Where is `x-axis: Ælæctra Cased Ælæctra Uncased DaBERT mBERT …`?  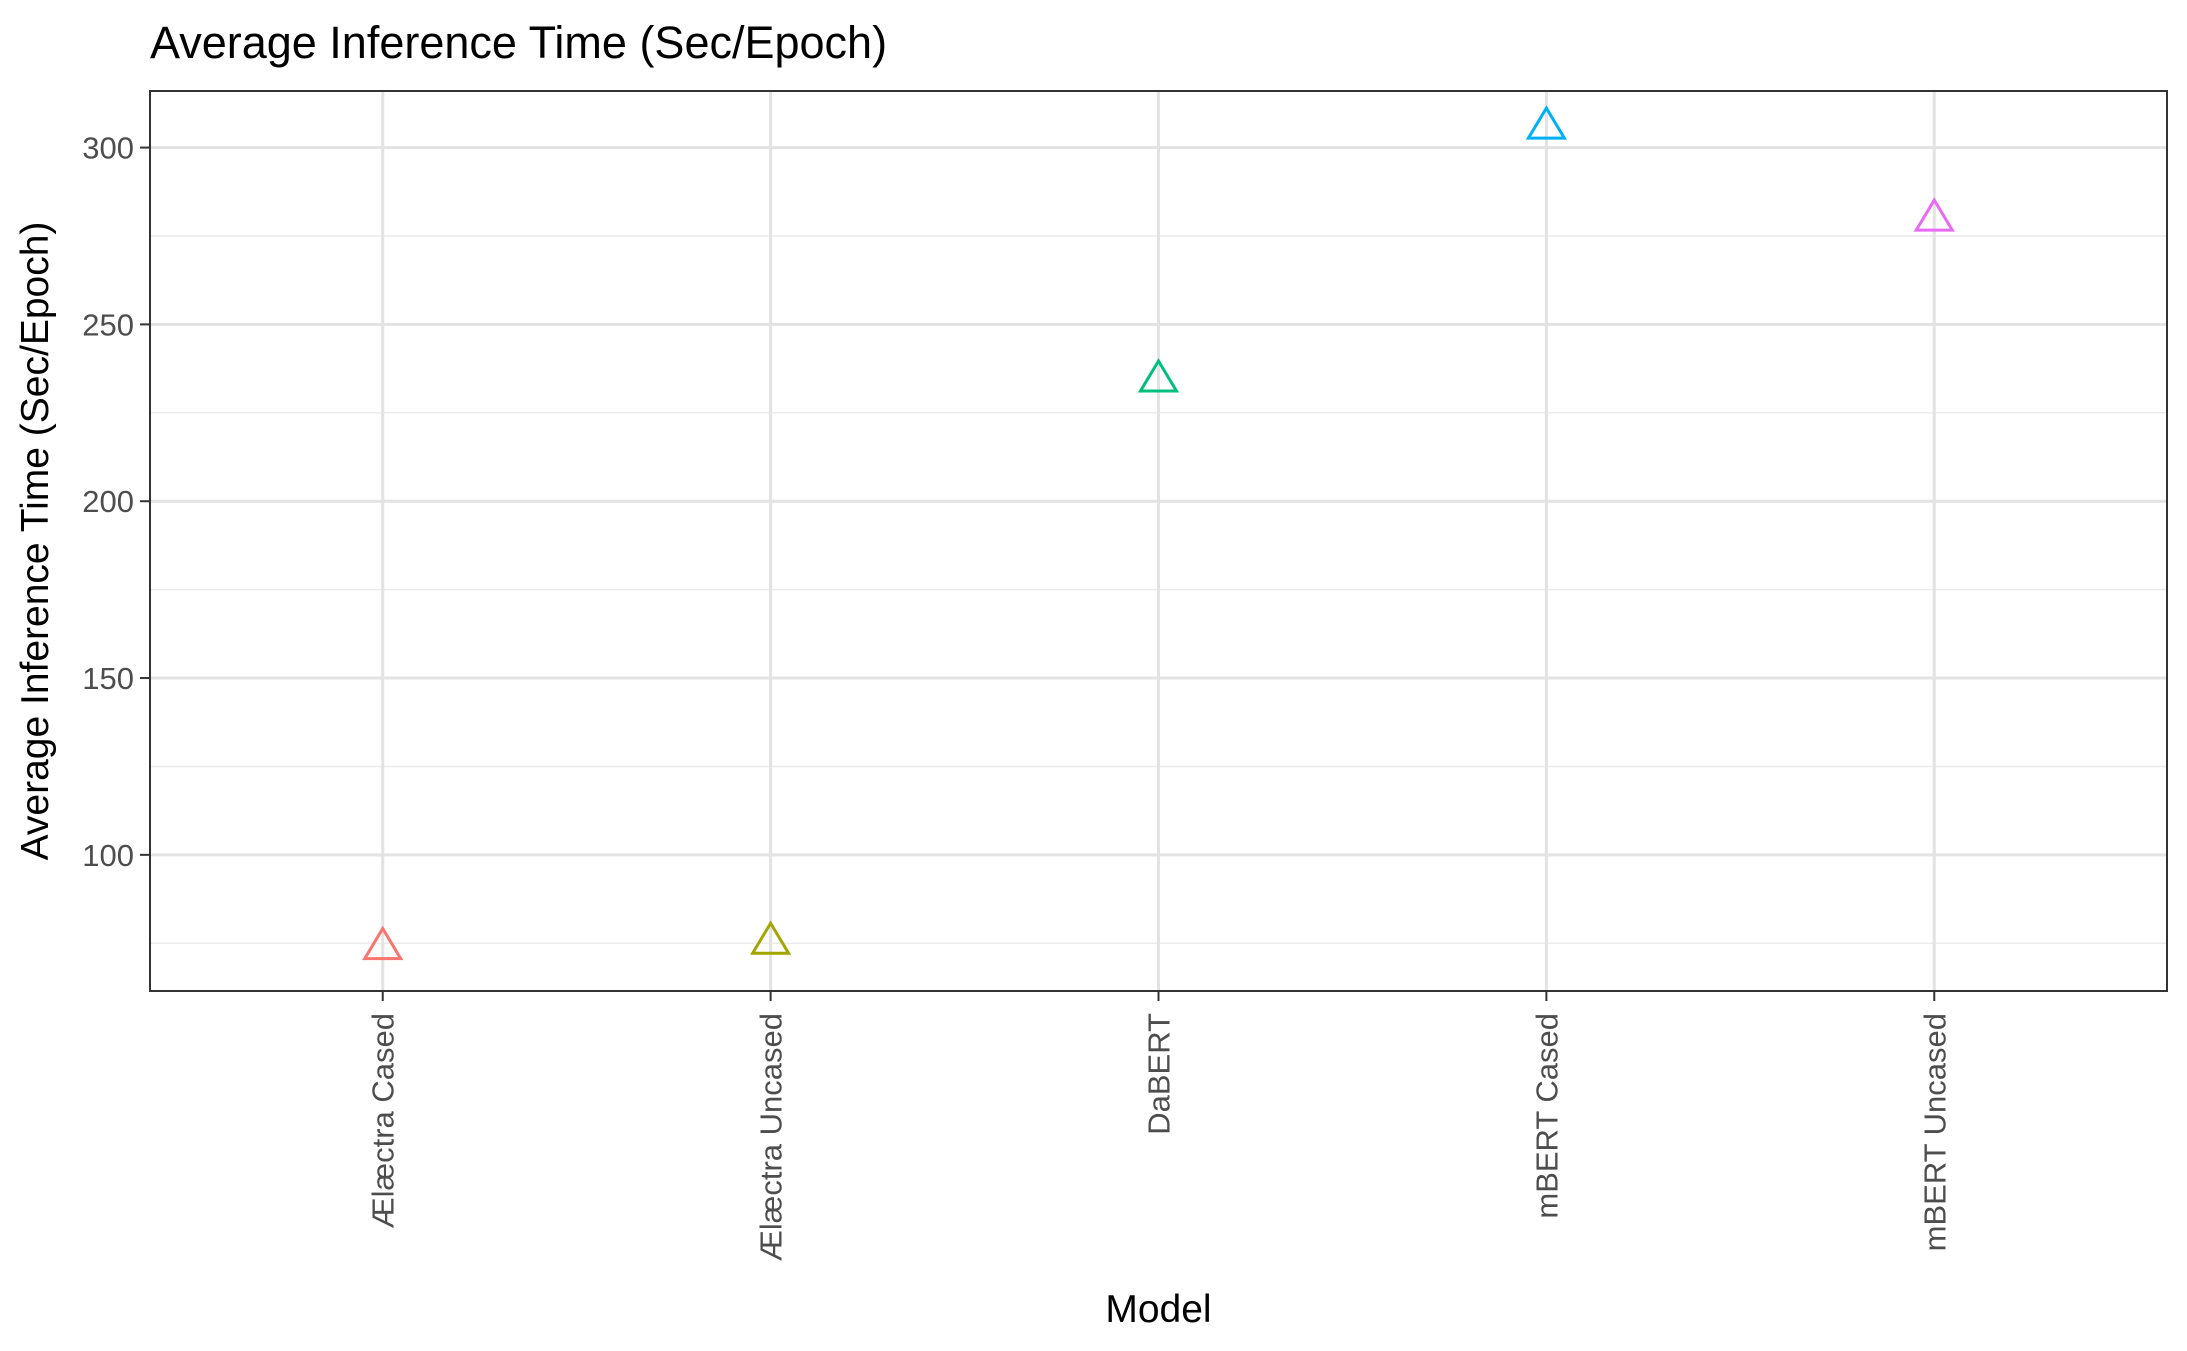
x-axis: Ælæctra Cased Ælæctra Uncased DaBERT mBERT … is located at coordinates (1159, 1126).